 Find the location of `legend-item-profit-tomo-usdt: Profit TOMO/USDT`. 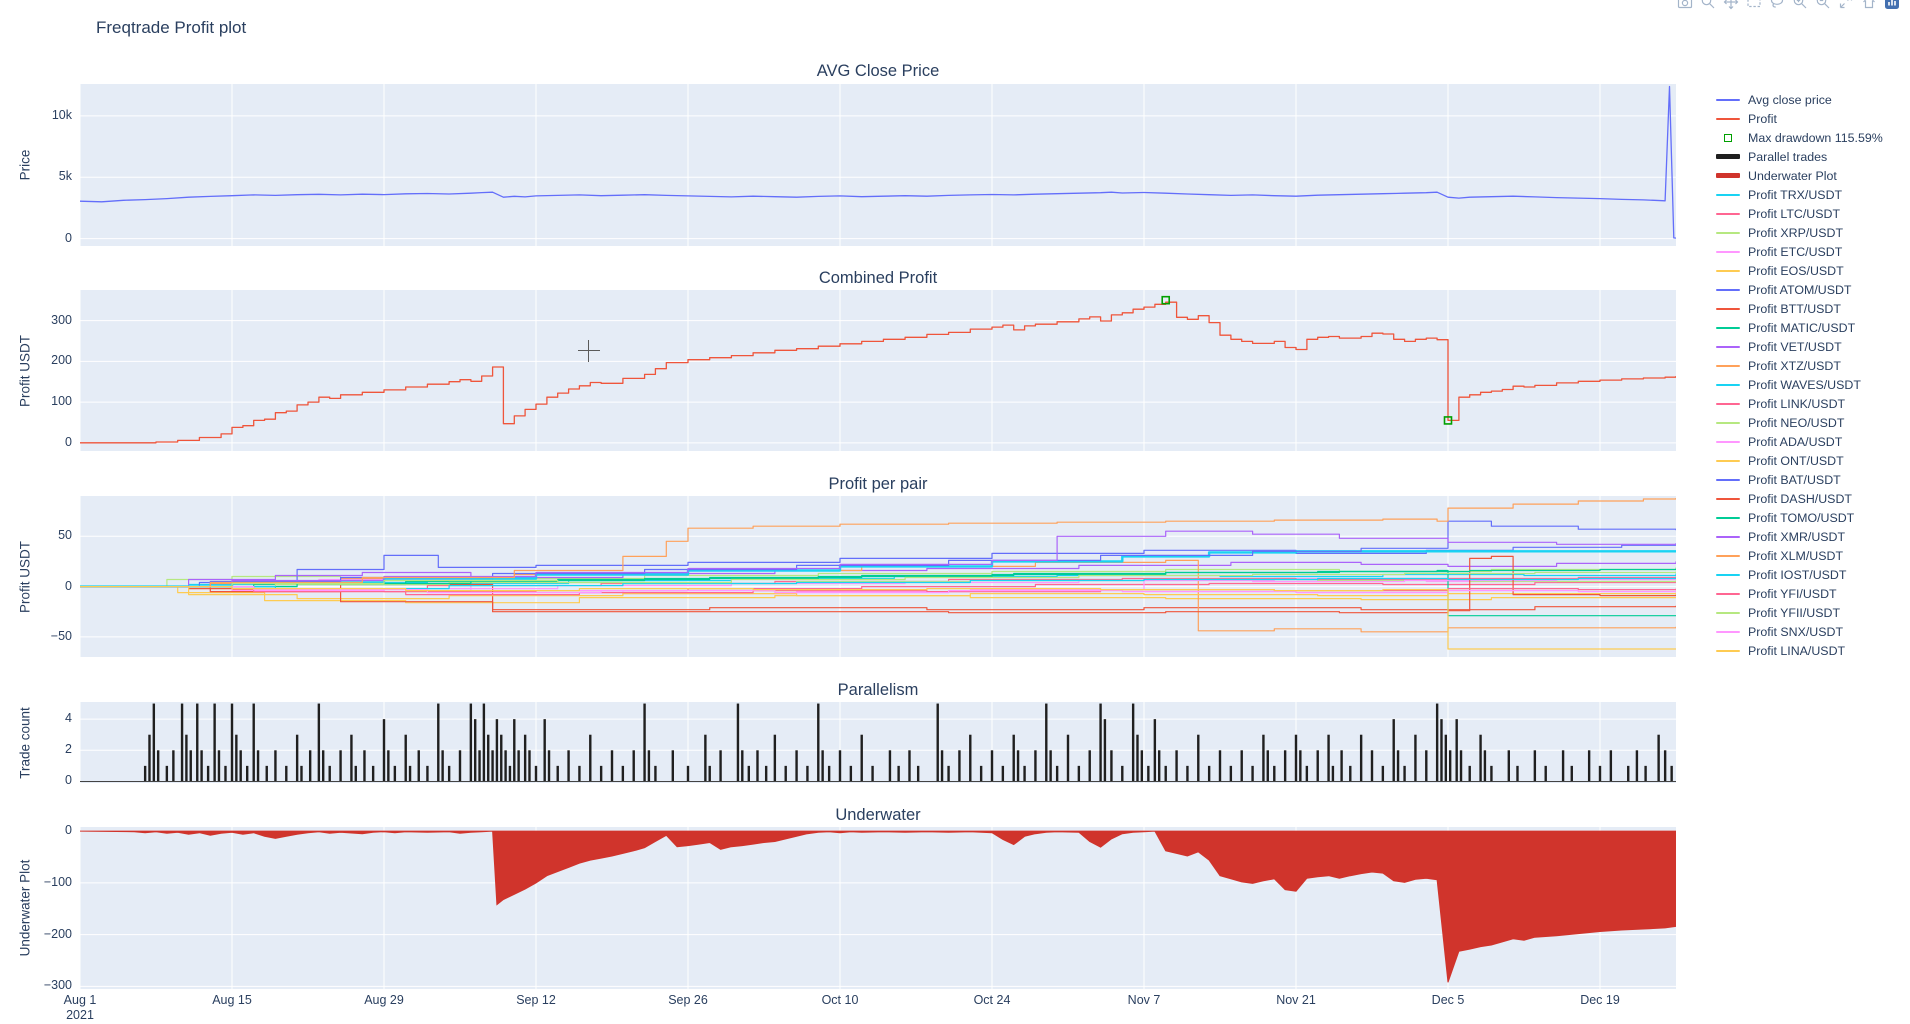

legend-item-profit-tomo-usdt: Profit TOMO/USDT is located at coordinates (1799, 517).